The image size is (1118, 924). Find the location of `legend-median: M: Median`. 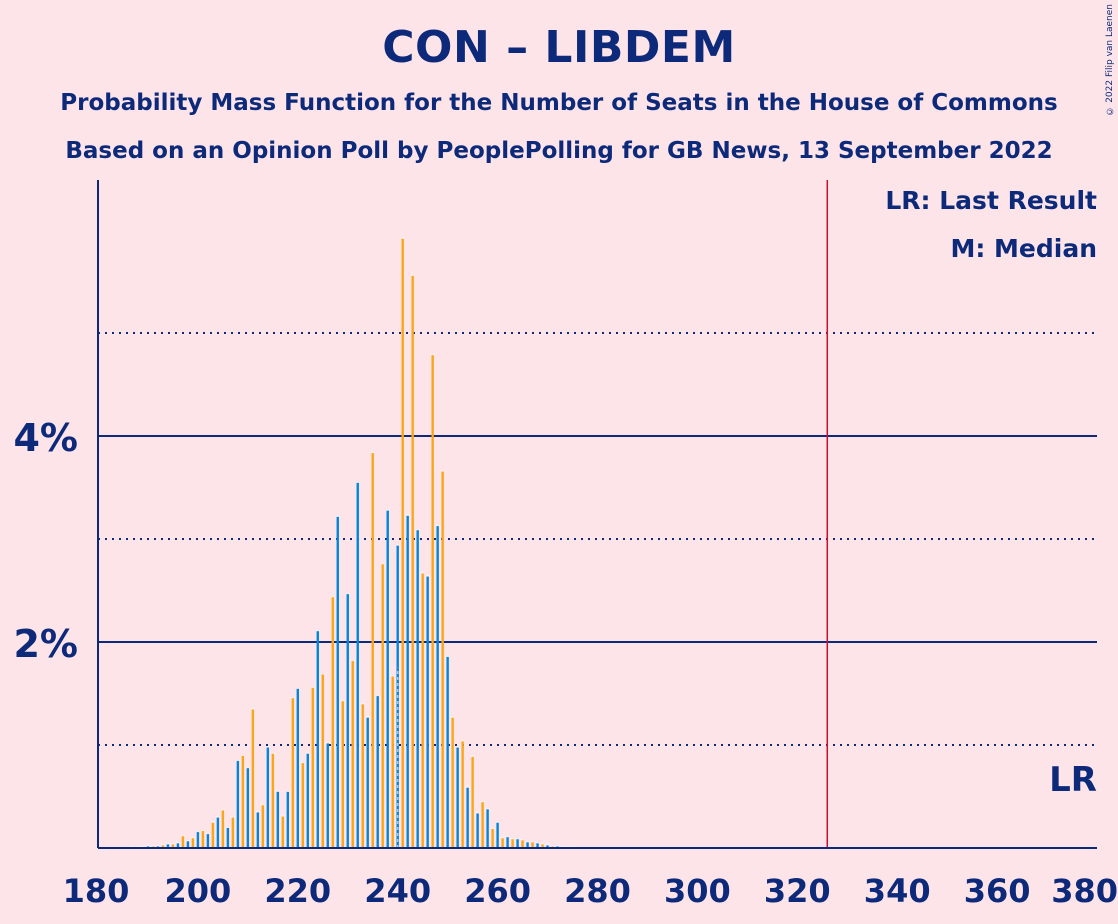

legend-median: M: Median is located at coordinates (1023, 248).